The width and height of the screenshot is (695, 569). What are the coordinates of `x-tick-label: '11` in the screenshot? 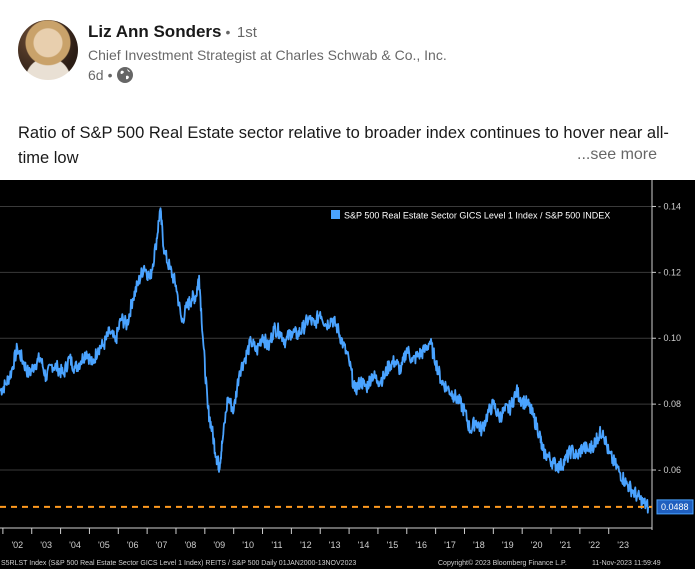 It's located at (276, 545).